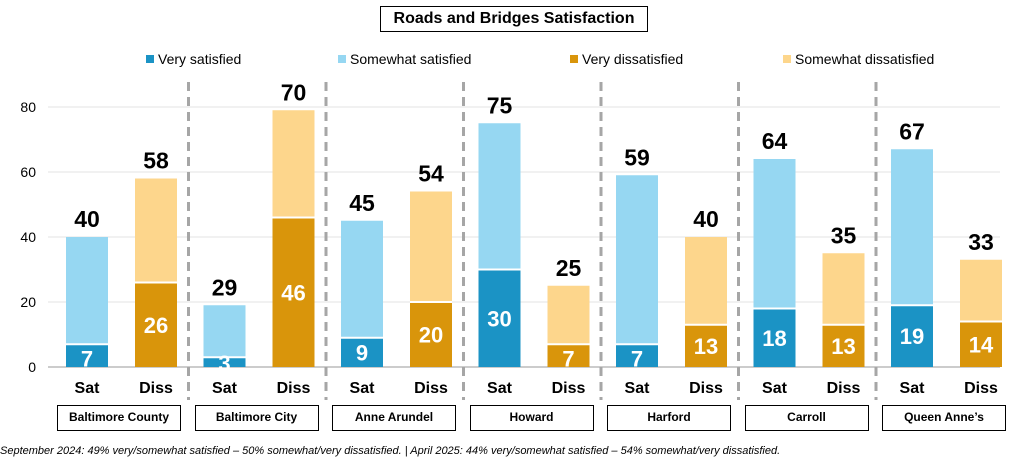 The image size is (1024, 462). What do you see at coordinates (514, 19) in the screenshot?
I see `chart-title: Roads and Bridges Satisfaction` at bounding box center [514, 19].